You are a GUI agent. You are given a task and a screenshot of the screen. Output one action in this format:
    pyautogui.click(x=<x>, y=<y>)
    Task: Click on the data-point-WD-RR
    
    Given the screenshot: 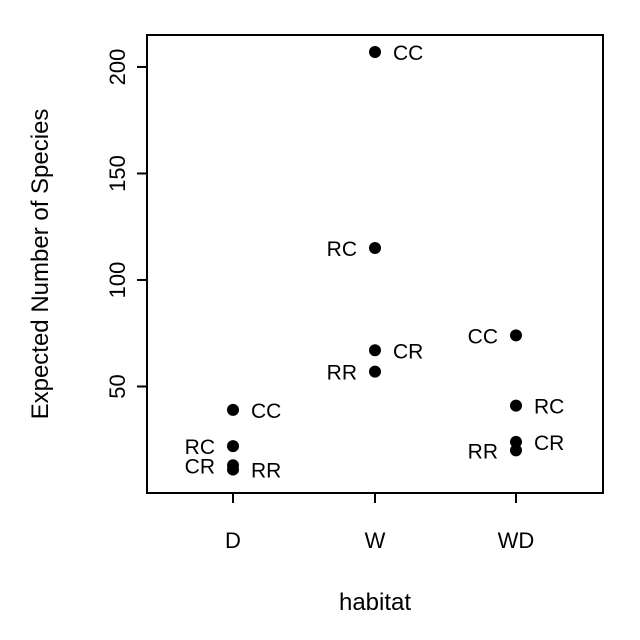 What is the action you would take?
    pyautogui.click(x=516, y=450)
    